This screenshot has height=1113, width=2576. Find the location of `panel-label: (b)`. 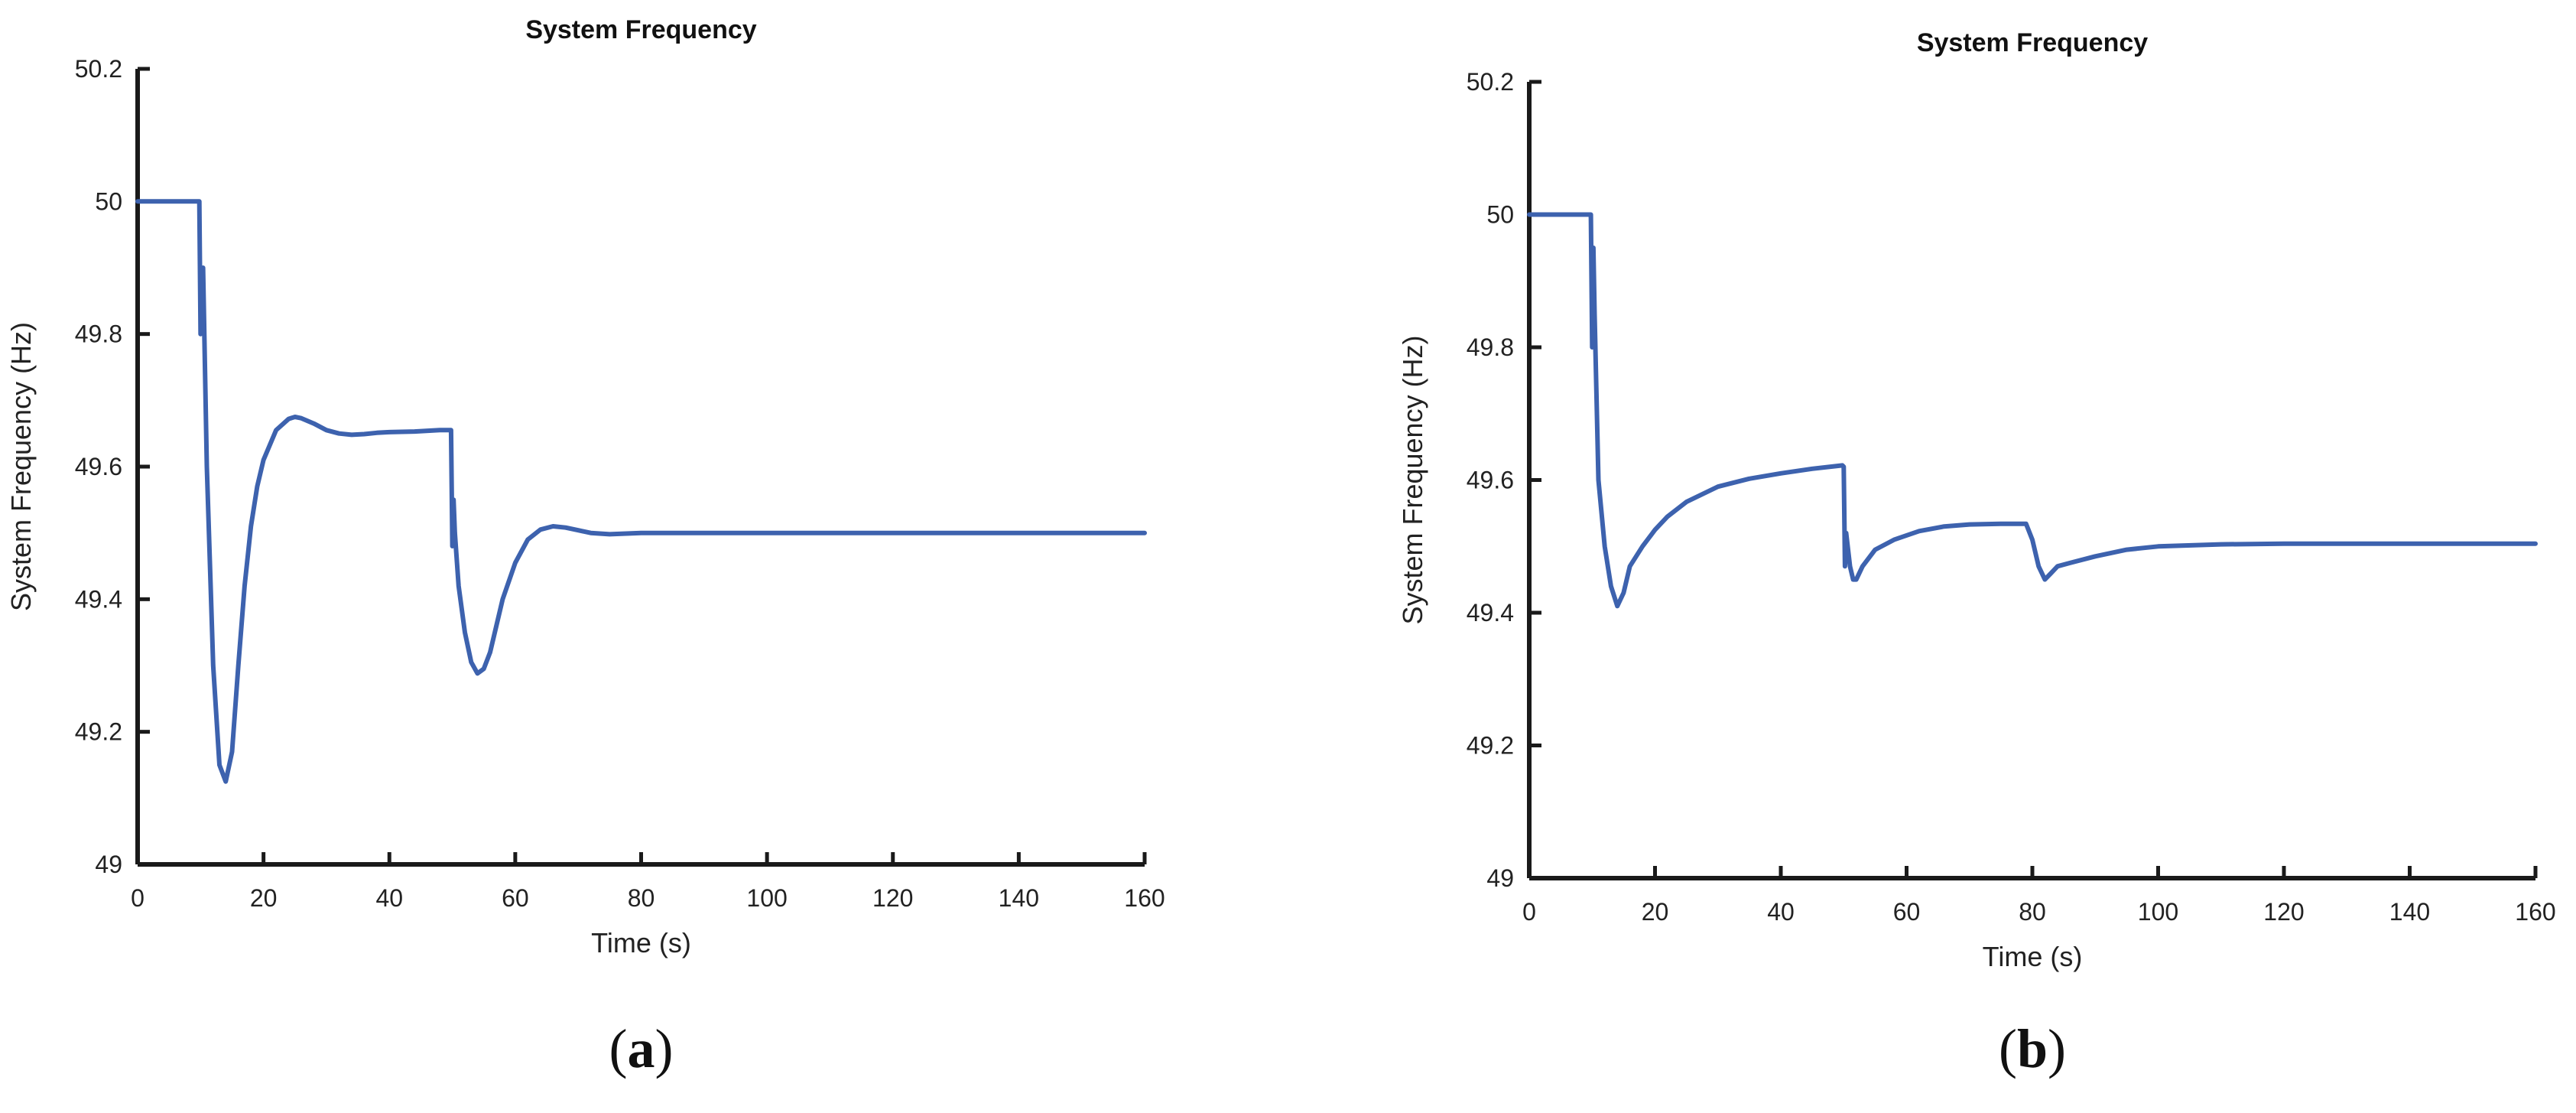

panel-label: (b) is located at coordinates (2032, 1048).